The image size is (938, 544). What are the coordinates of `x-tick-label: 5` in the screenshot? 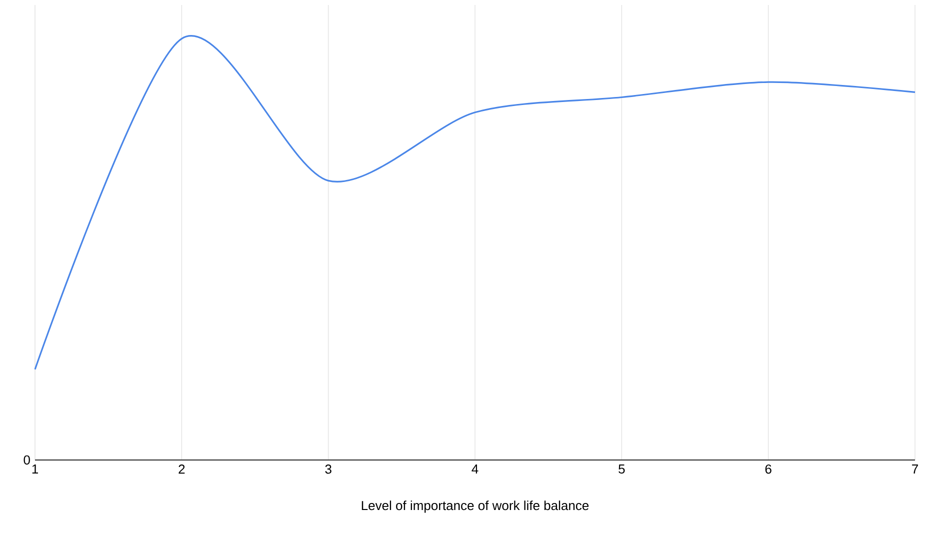 It's located at (621, 469).